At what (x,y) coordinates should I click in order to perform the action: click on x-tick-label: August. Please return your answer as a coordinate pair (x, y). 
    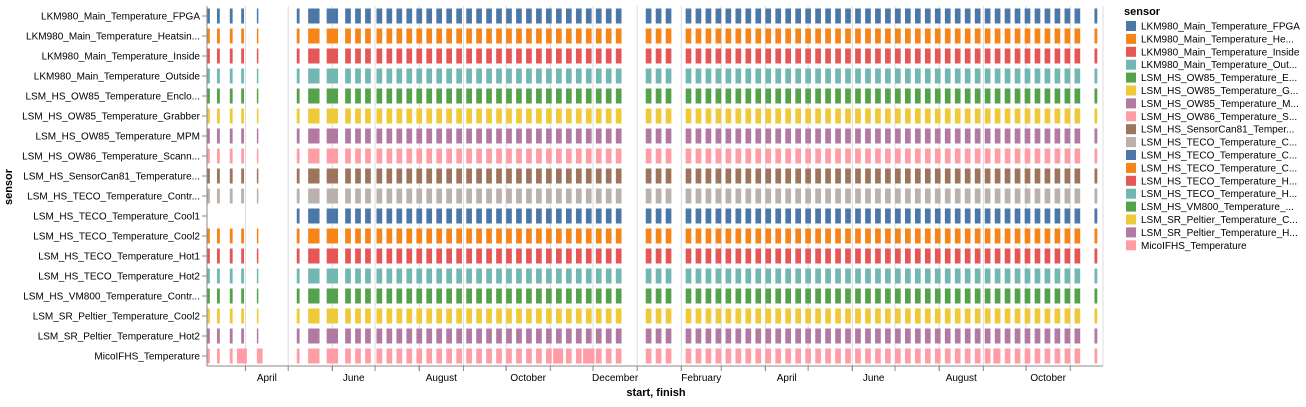
    Looking at the image, I should click on (961, 378).